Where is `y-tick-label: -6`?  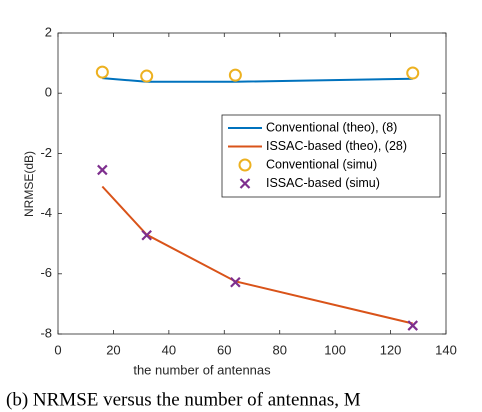
y-tick-label: -6 is located at coordinates (46, 272).